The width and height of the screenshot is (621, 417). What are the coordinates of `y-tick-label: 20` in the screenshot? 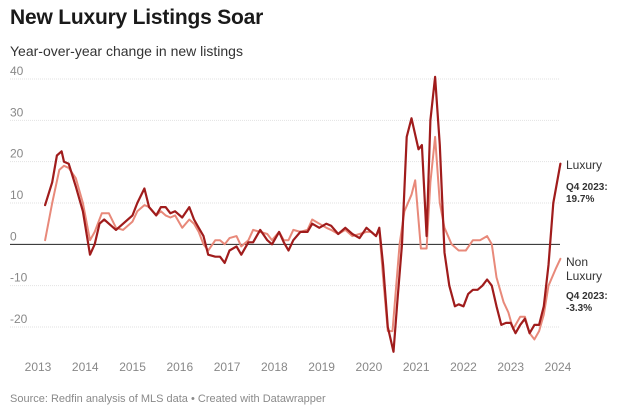 It's located at (17, 154).